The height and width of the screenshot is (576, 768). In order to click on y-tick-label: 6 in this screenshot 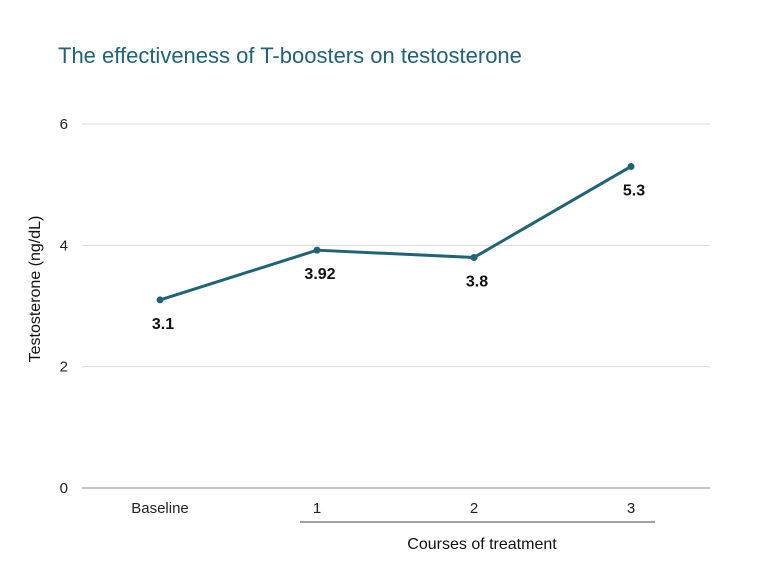, I will do `click(64, 124)`.